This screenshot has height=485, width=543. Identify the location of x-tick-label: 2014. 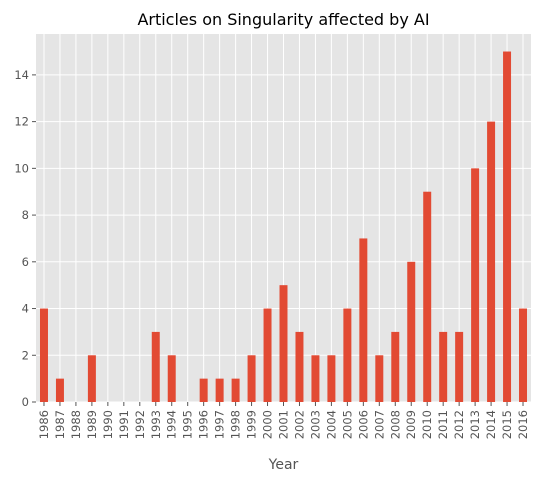
(491, 424).